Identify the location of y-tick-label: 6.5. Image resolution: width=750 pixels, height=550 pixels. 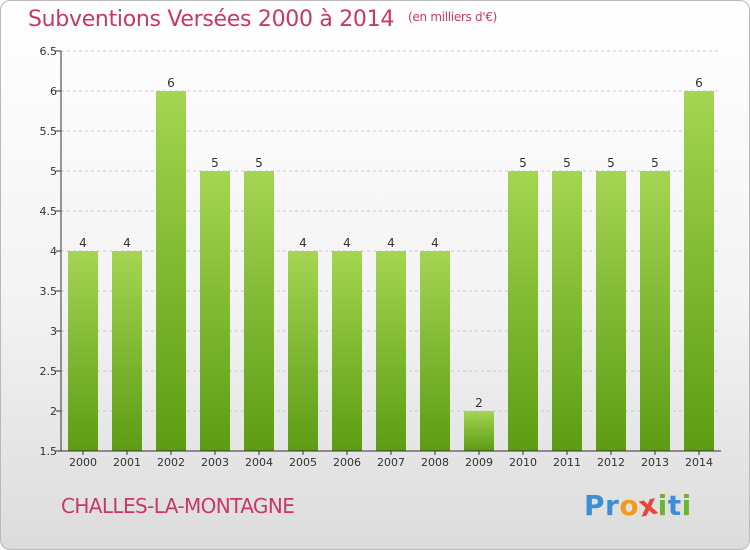
(49, 51).